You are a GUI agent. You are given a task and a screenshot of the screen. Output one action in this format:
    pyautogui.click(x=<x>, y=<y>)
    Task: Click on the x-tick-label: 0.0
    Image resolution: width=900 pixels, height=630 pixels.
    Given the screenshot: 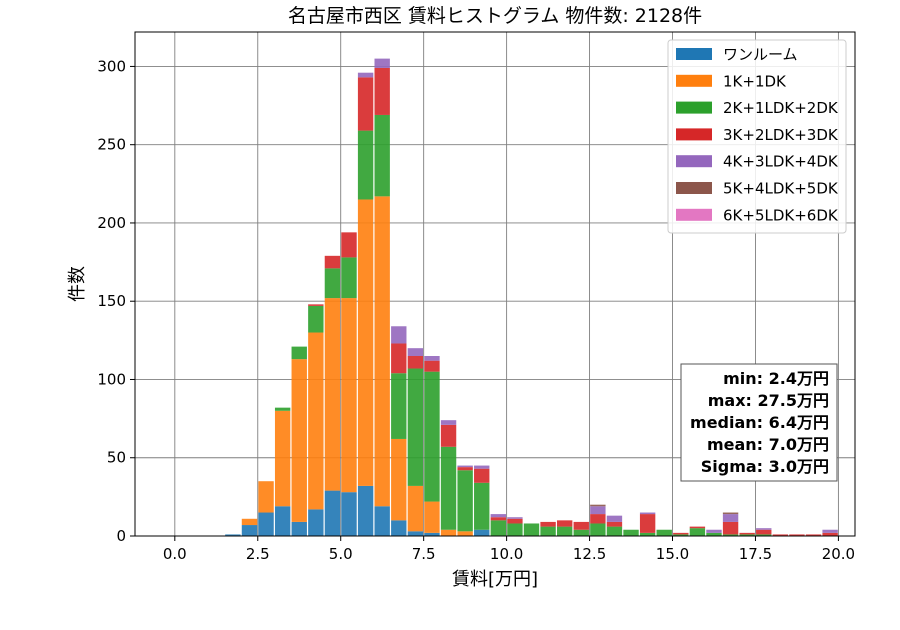 What is the action you would take?
    pyautogui.click(x=175, y=554)
    